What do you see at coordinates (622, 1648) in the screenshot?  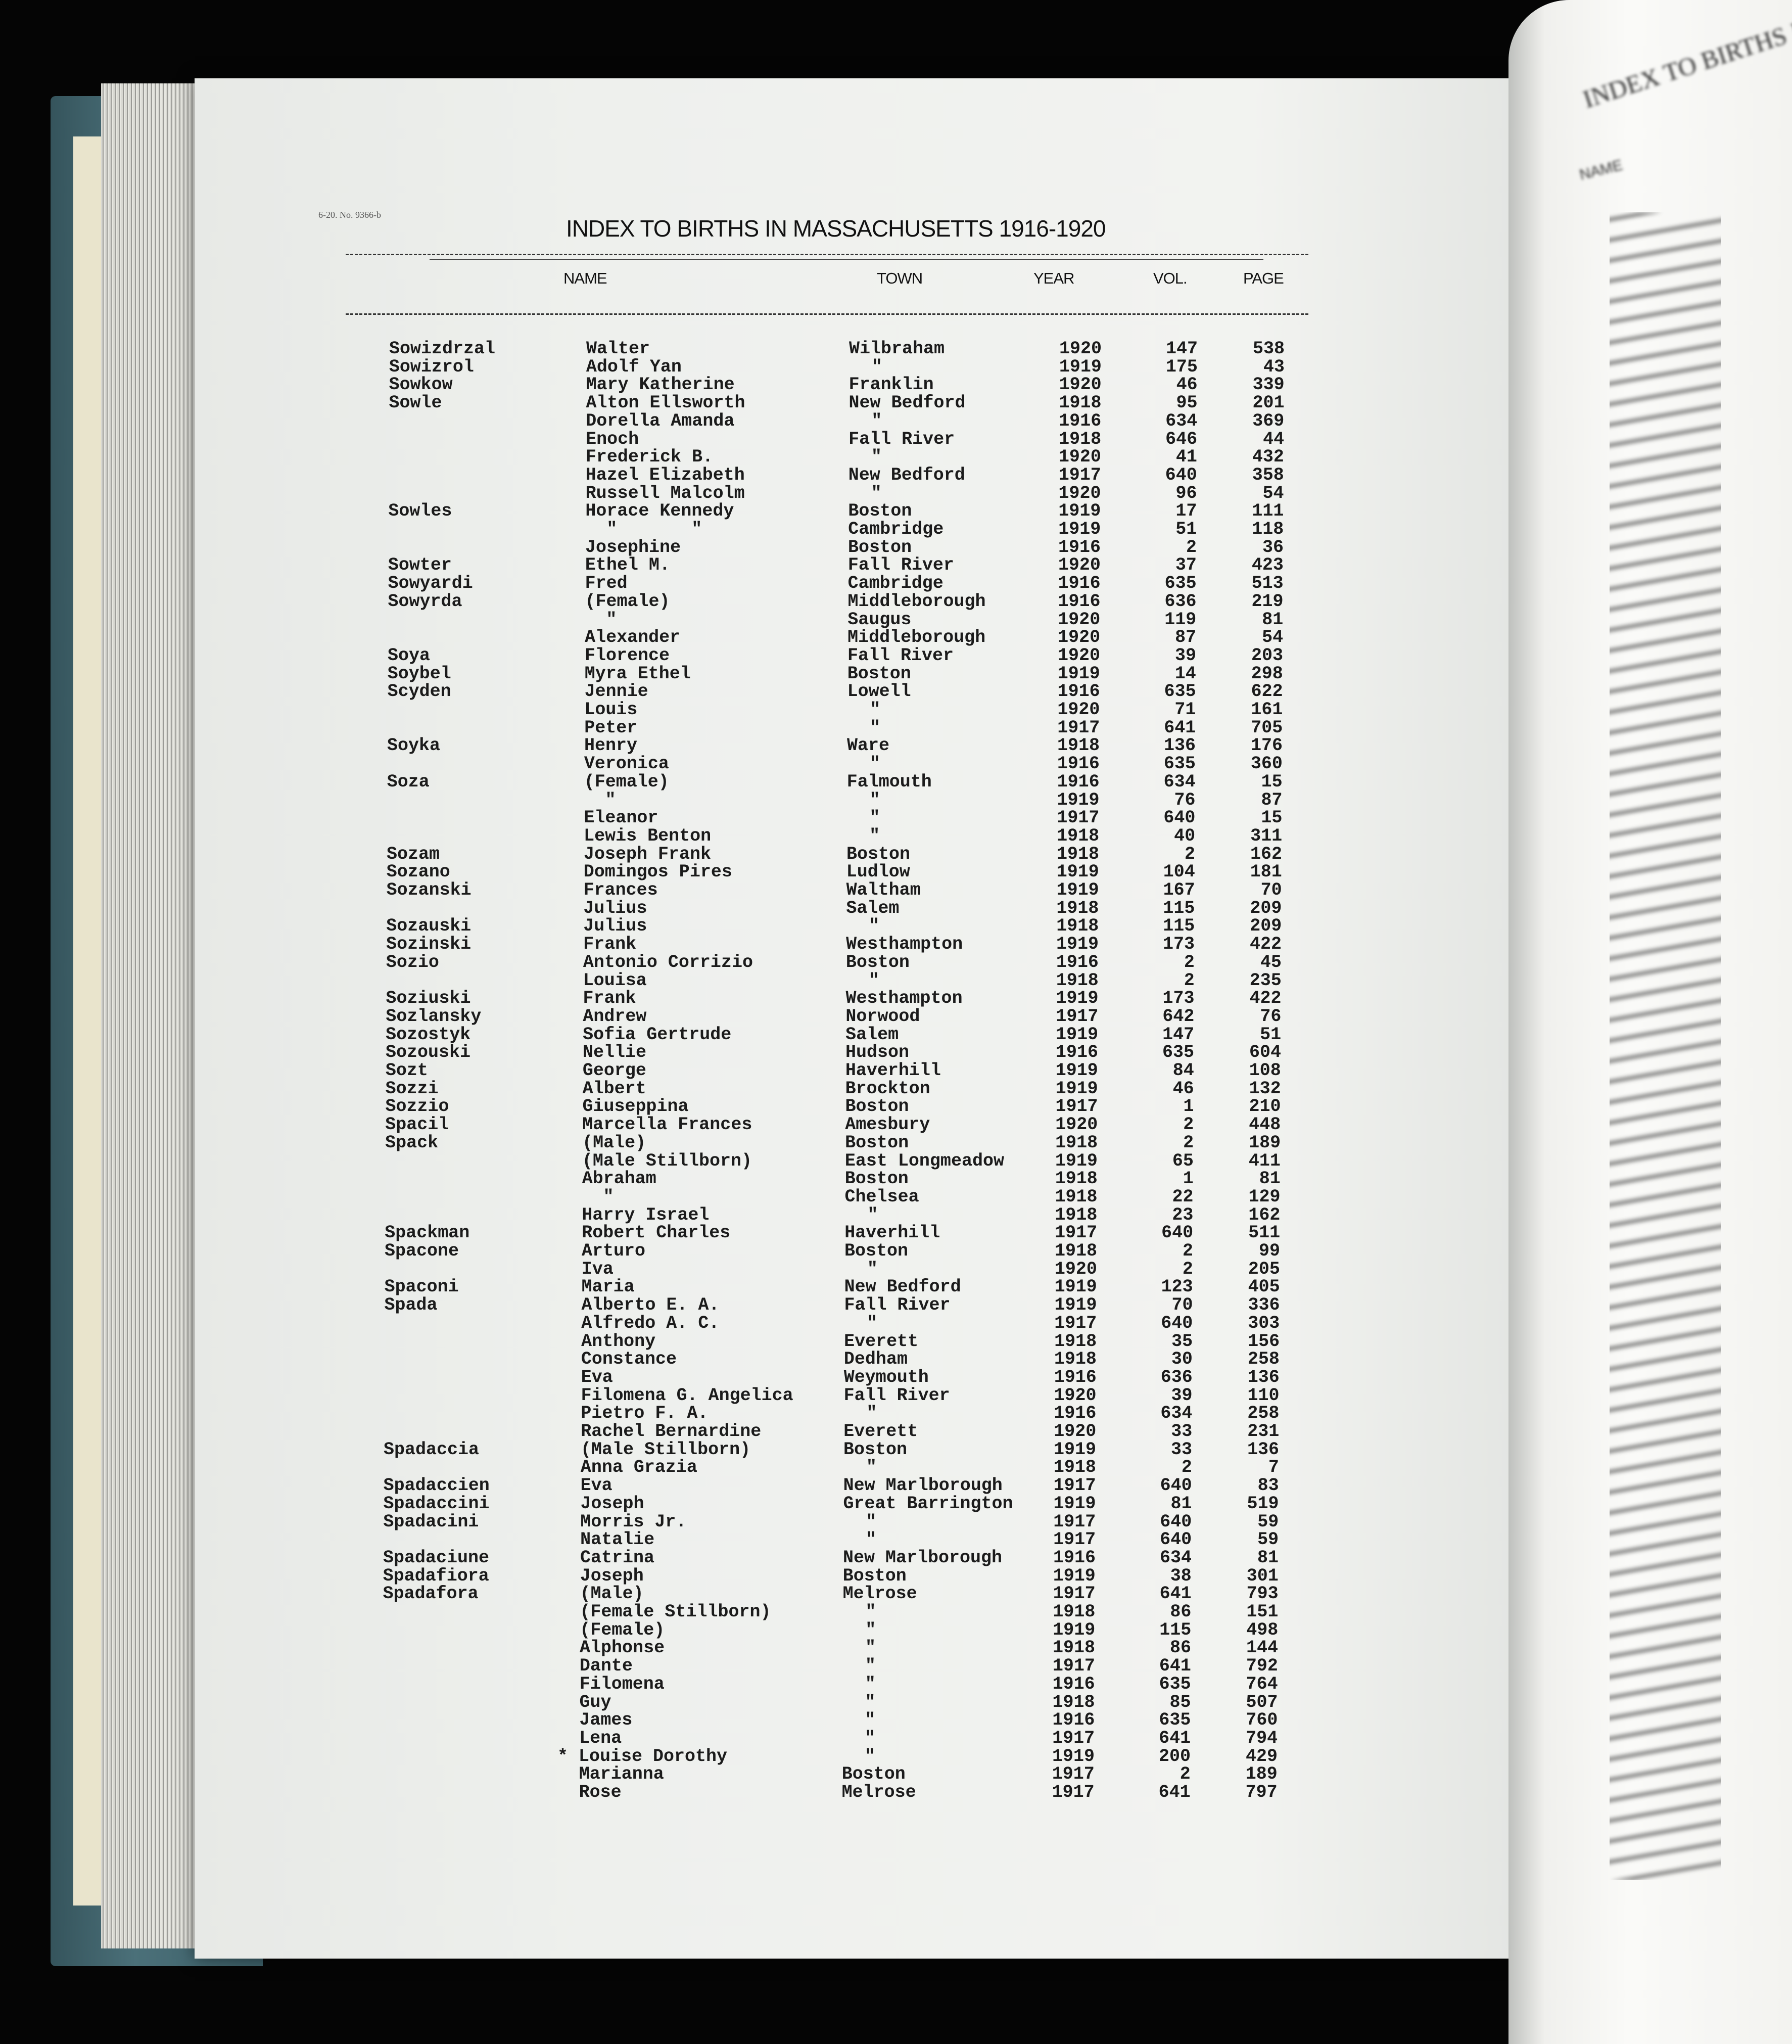 I see `cell-given-name: Alphonse` at bounding box center [622, 1648].